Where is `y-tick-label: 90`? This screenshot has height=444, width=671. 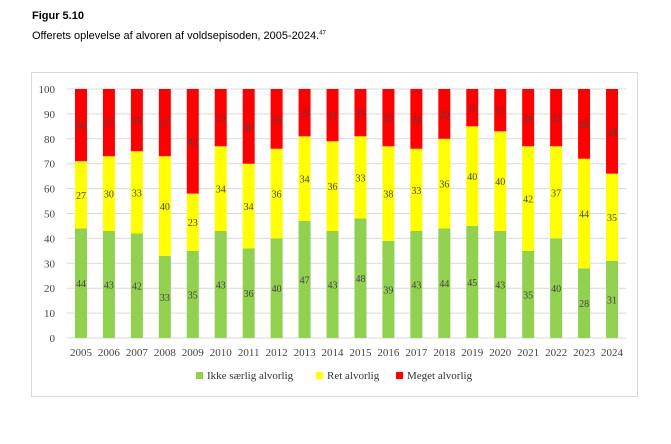 y-tick-label: 90 is located at coordinates (50, 115).